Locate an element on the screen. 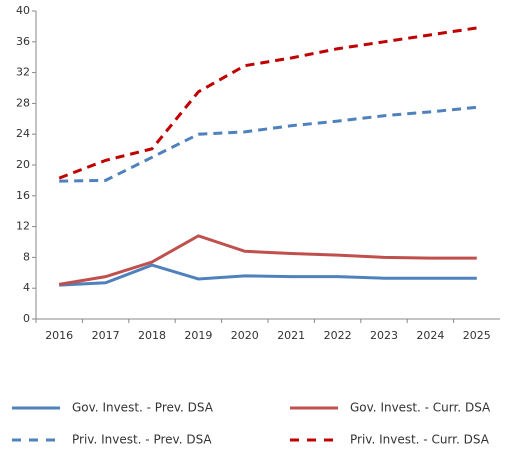 The image size is (510, 456). y-tick-label: 20 is located at coordinates (23, 164).